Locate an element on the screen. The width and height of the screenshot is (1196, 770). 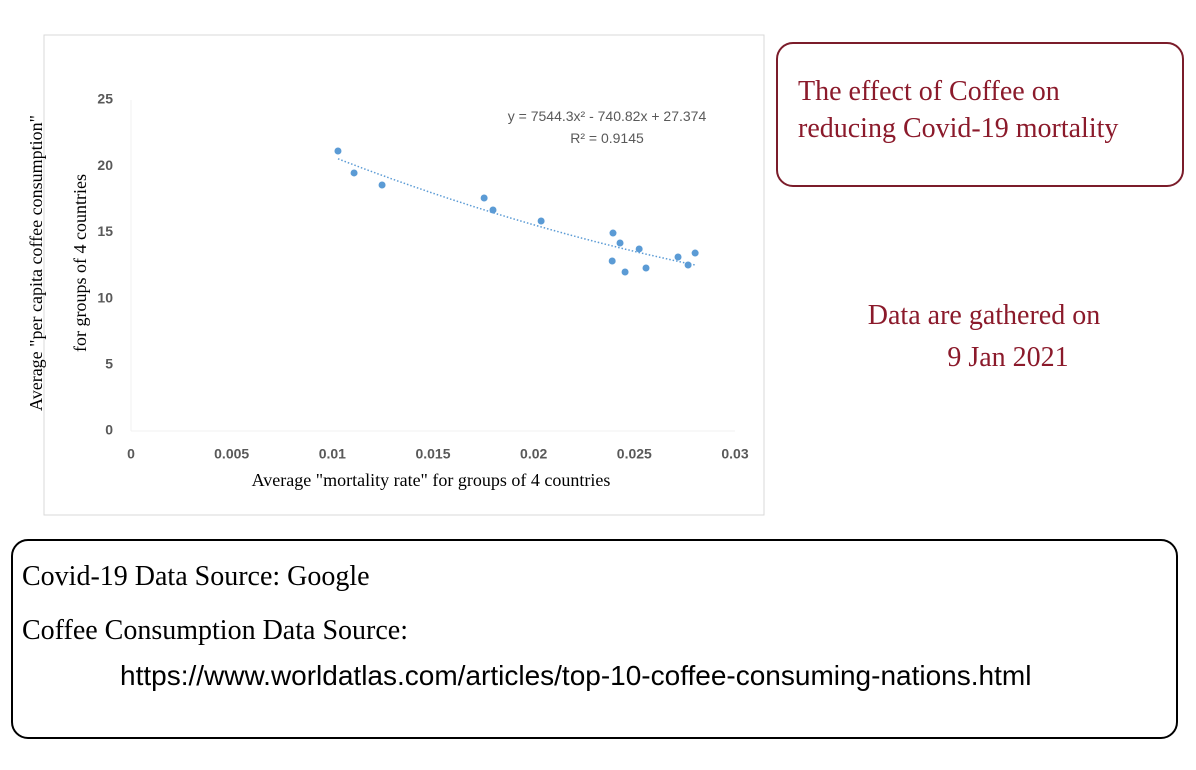
y-tick-label: 5 is located at coordinates (109, 364).